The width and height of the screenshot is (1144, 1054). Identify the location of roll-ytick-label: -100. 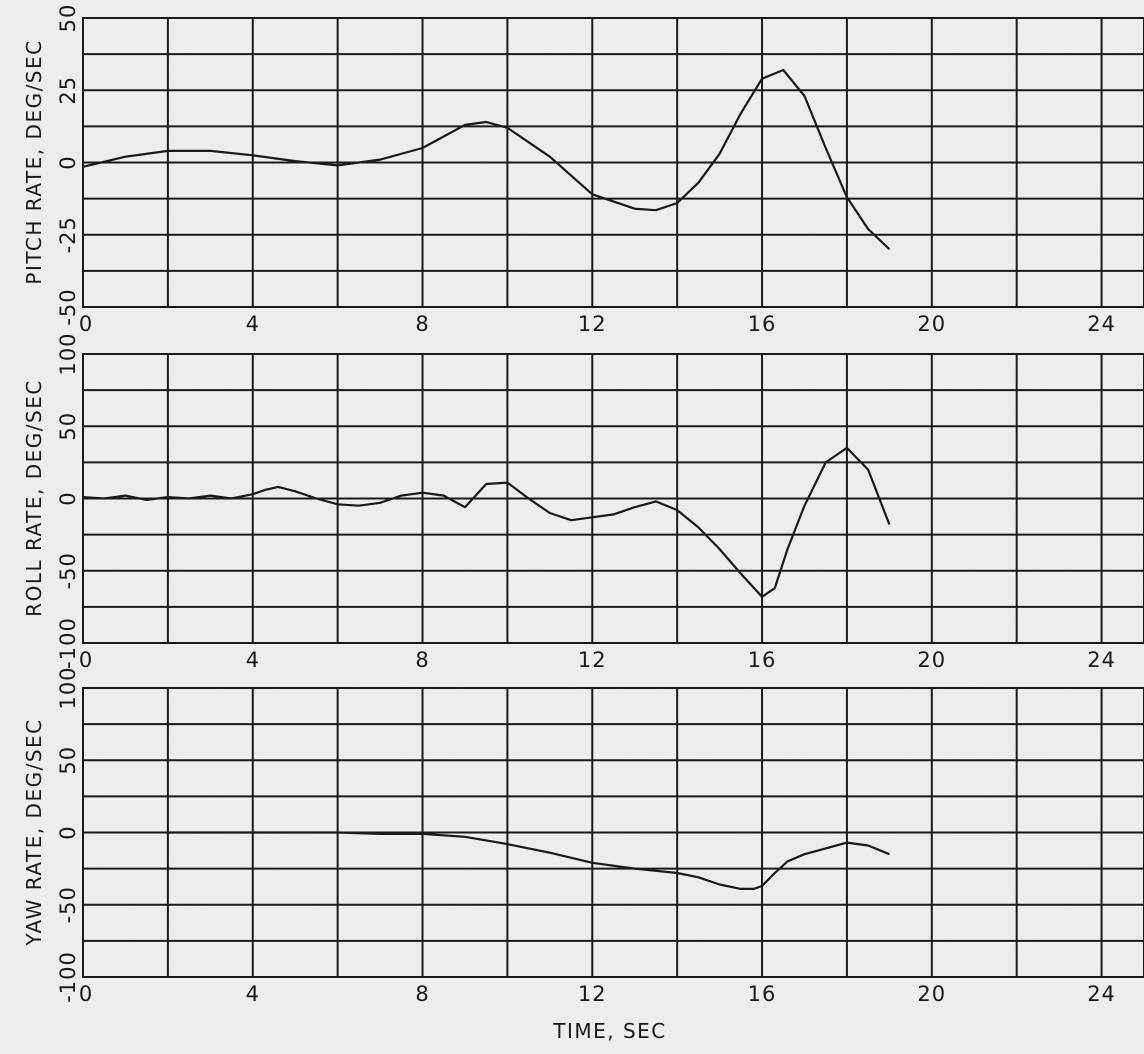
(68, 643).